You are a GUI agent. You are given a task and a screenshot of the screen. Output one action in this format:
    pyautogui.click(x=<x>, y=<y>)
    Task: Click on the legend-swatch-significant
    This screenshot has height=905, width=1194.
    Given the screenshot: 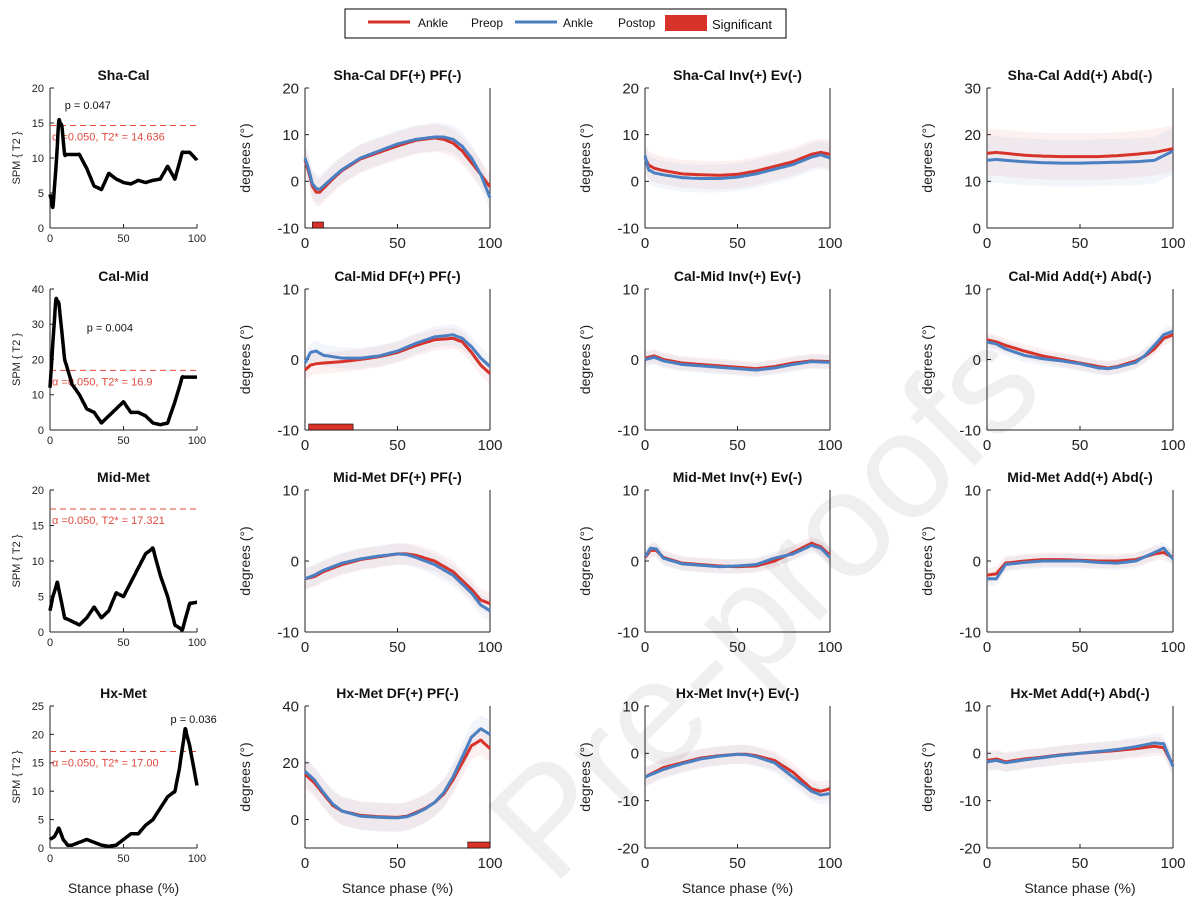 What is the action you would take?
    pyautogui.click(x=686, y=23)
    